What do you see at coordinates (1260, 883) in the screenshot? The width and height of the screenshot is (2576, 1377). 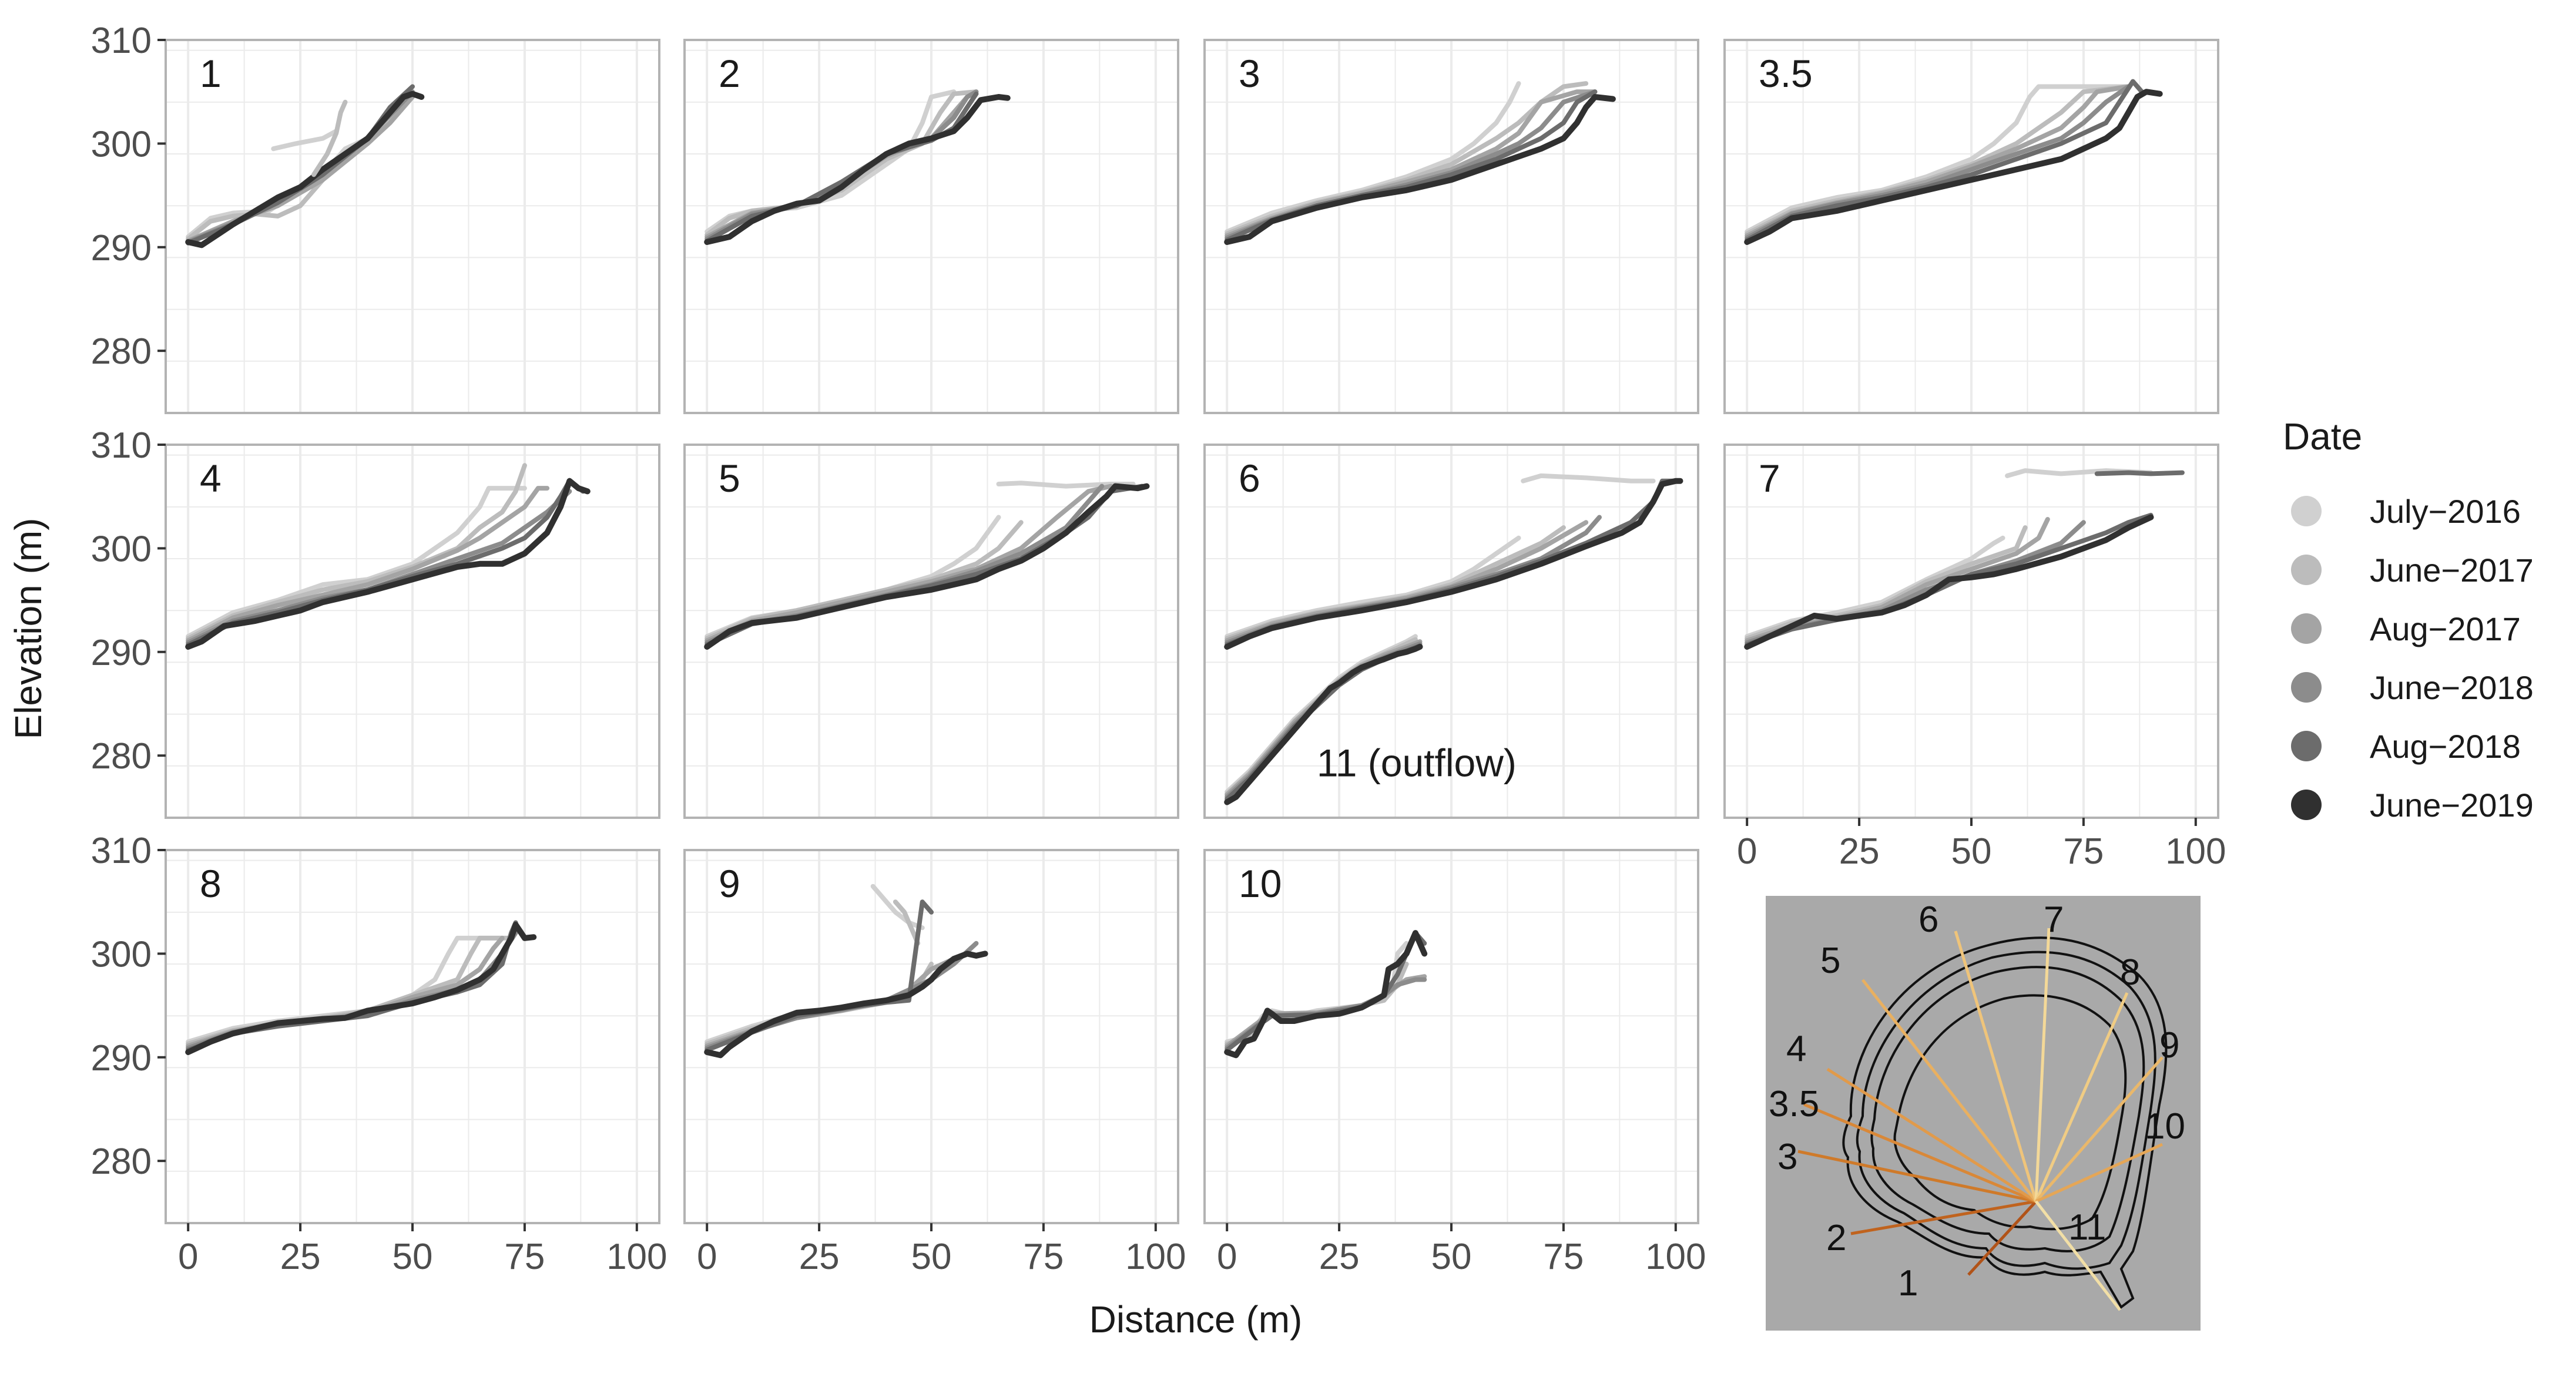 I see `panel-label: 10` at bounding box center [1260, 883].